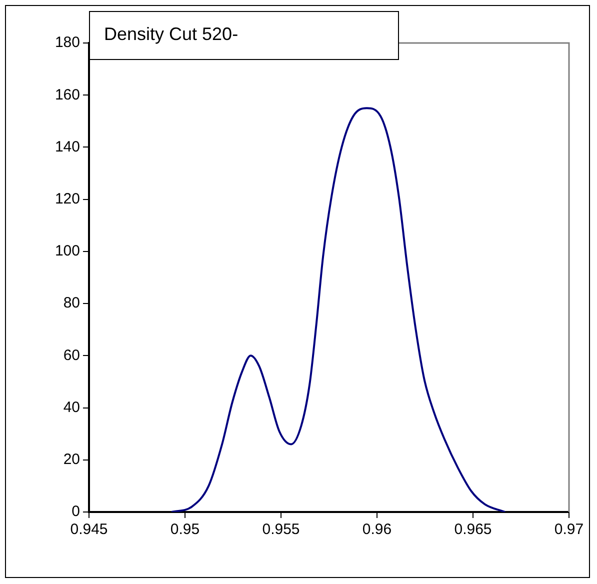  What do you see at coordinates (171, 34) in the screenshot?
I see `chart-title: Density Cut 520-` at bounding box center [171, 34].